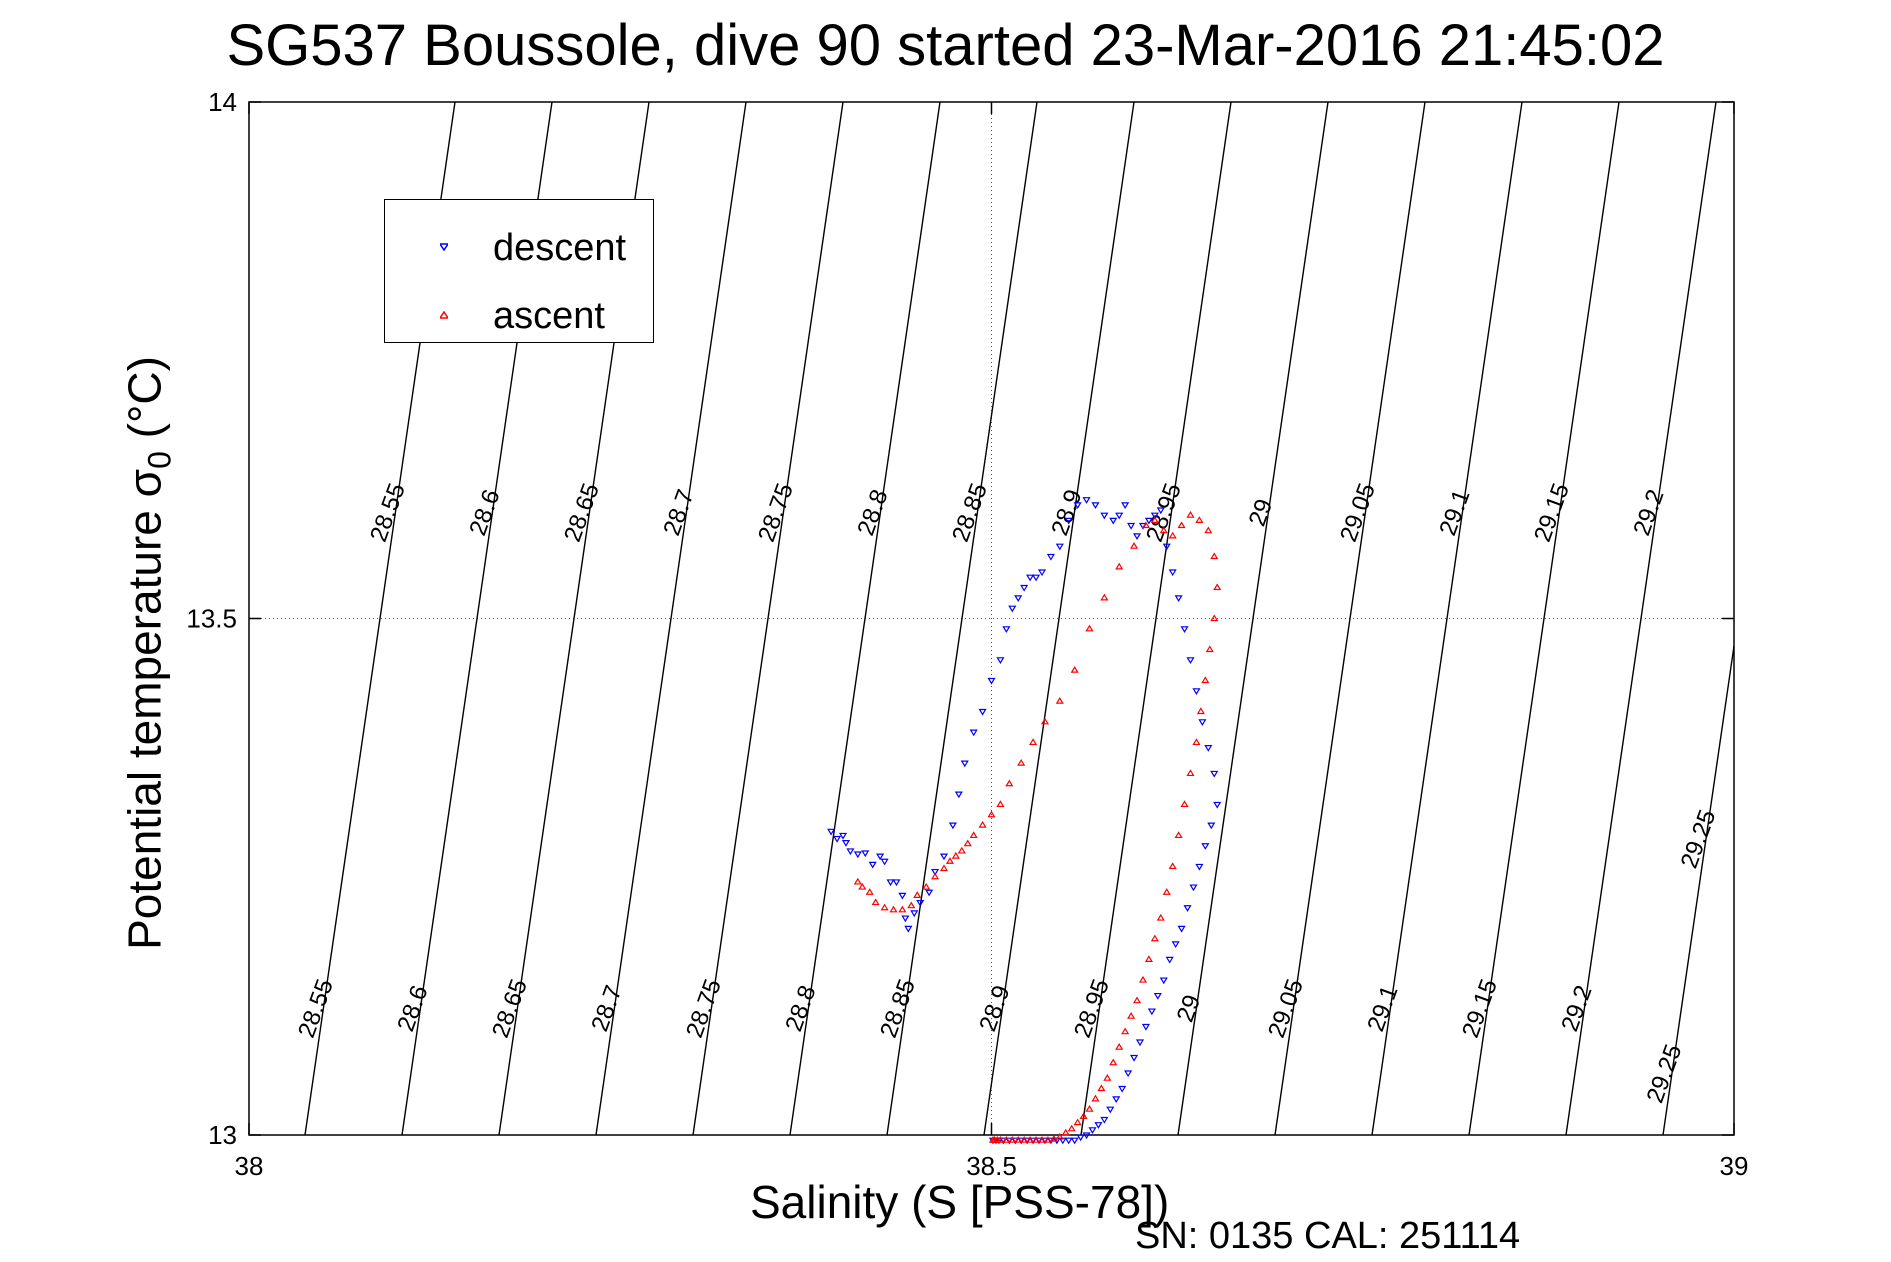  What do you see at coordinates (1261, 512) in the screenshot?
I see `contour-label: 29` at bounding box center [1261, 512].